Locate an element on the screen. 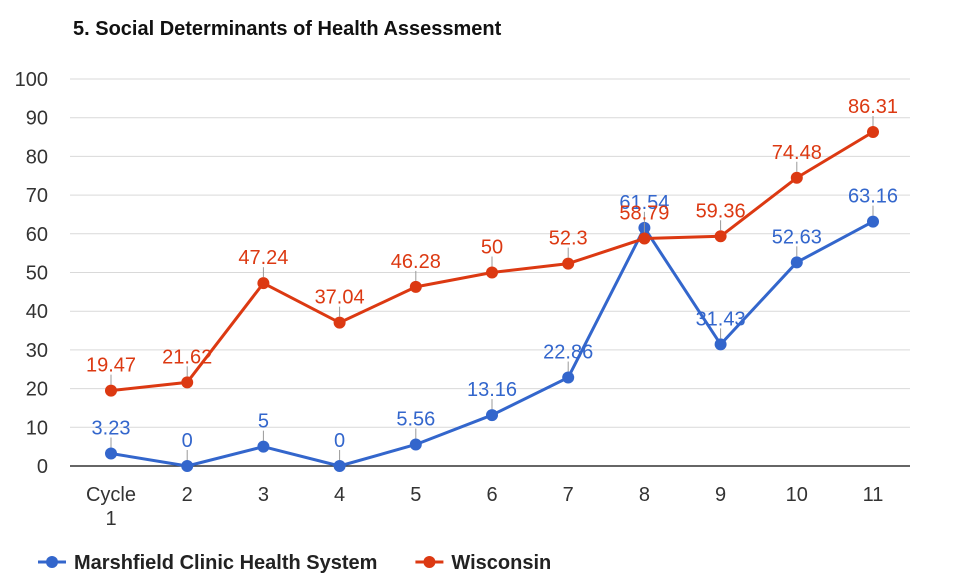  x-tick-label: 4 is located at coordinates (339, 495).